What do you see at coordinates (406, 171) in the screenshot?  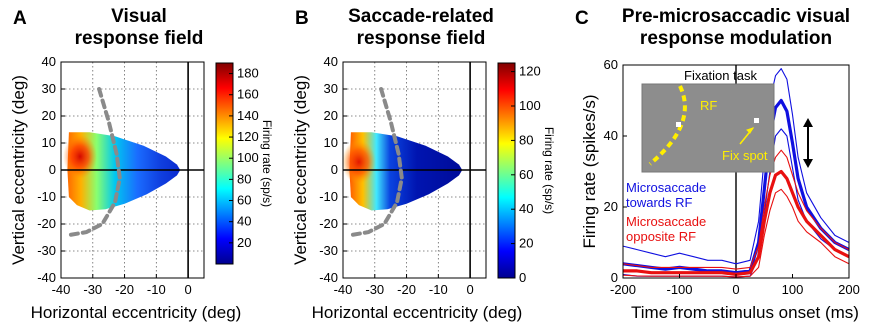 I see `response-field` at bounding box center [406, 171].